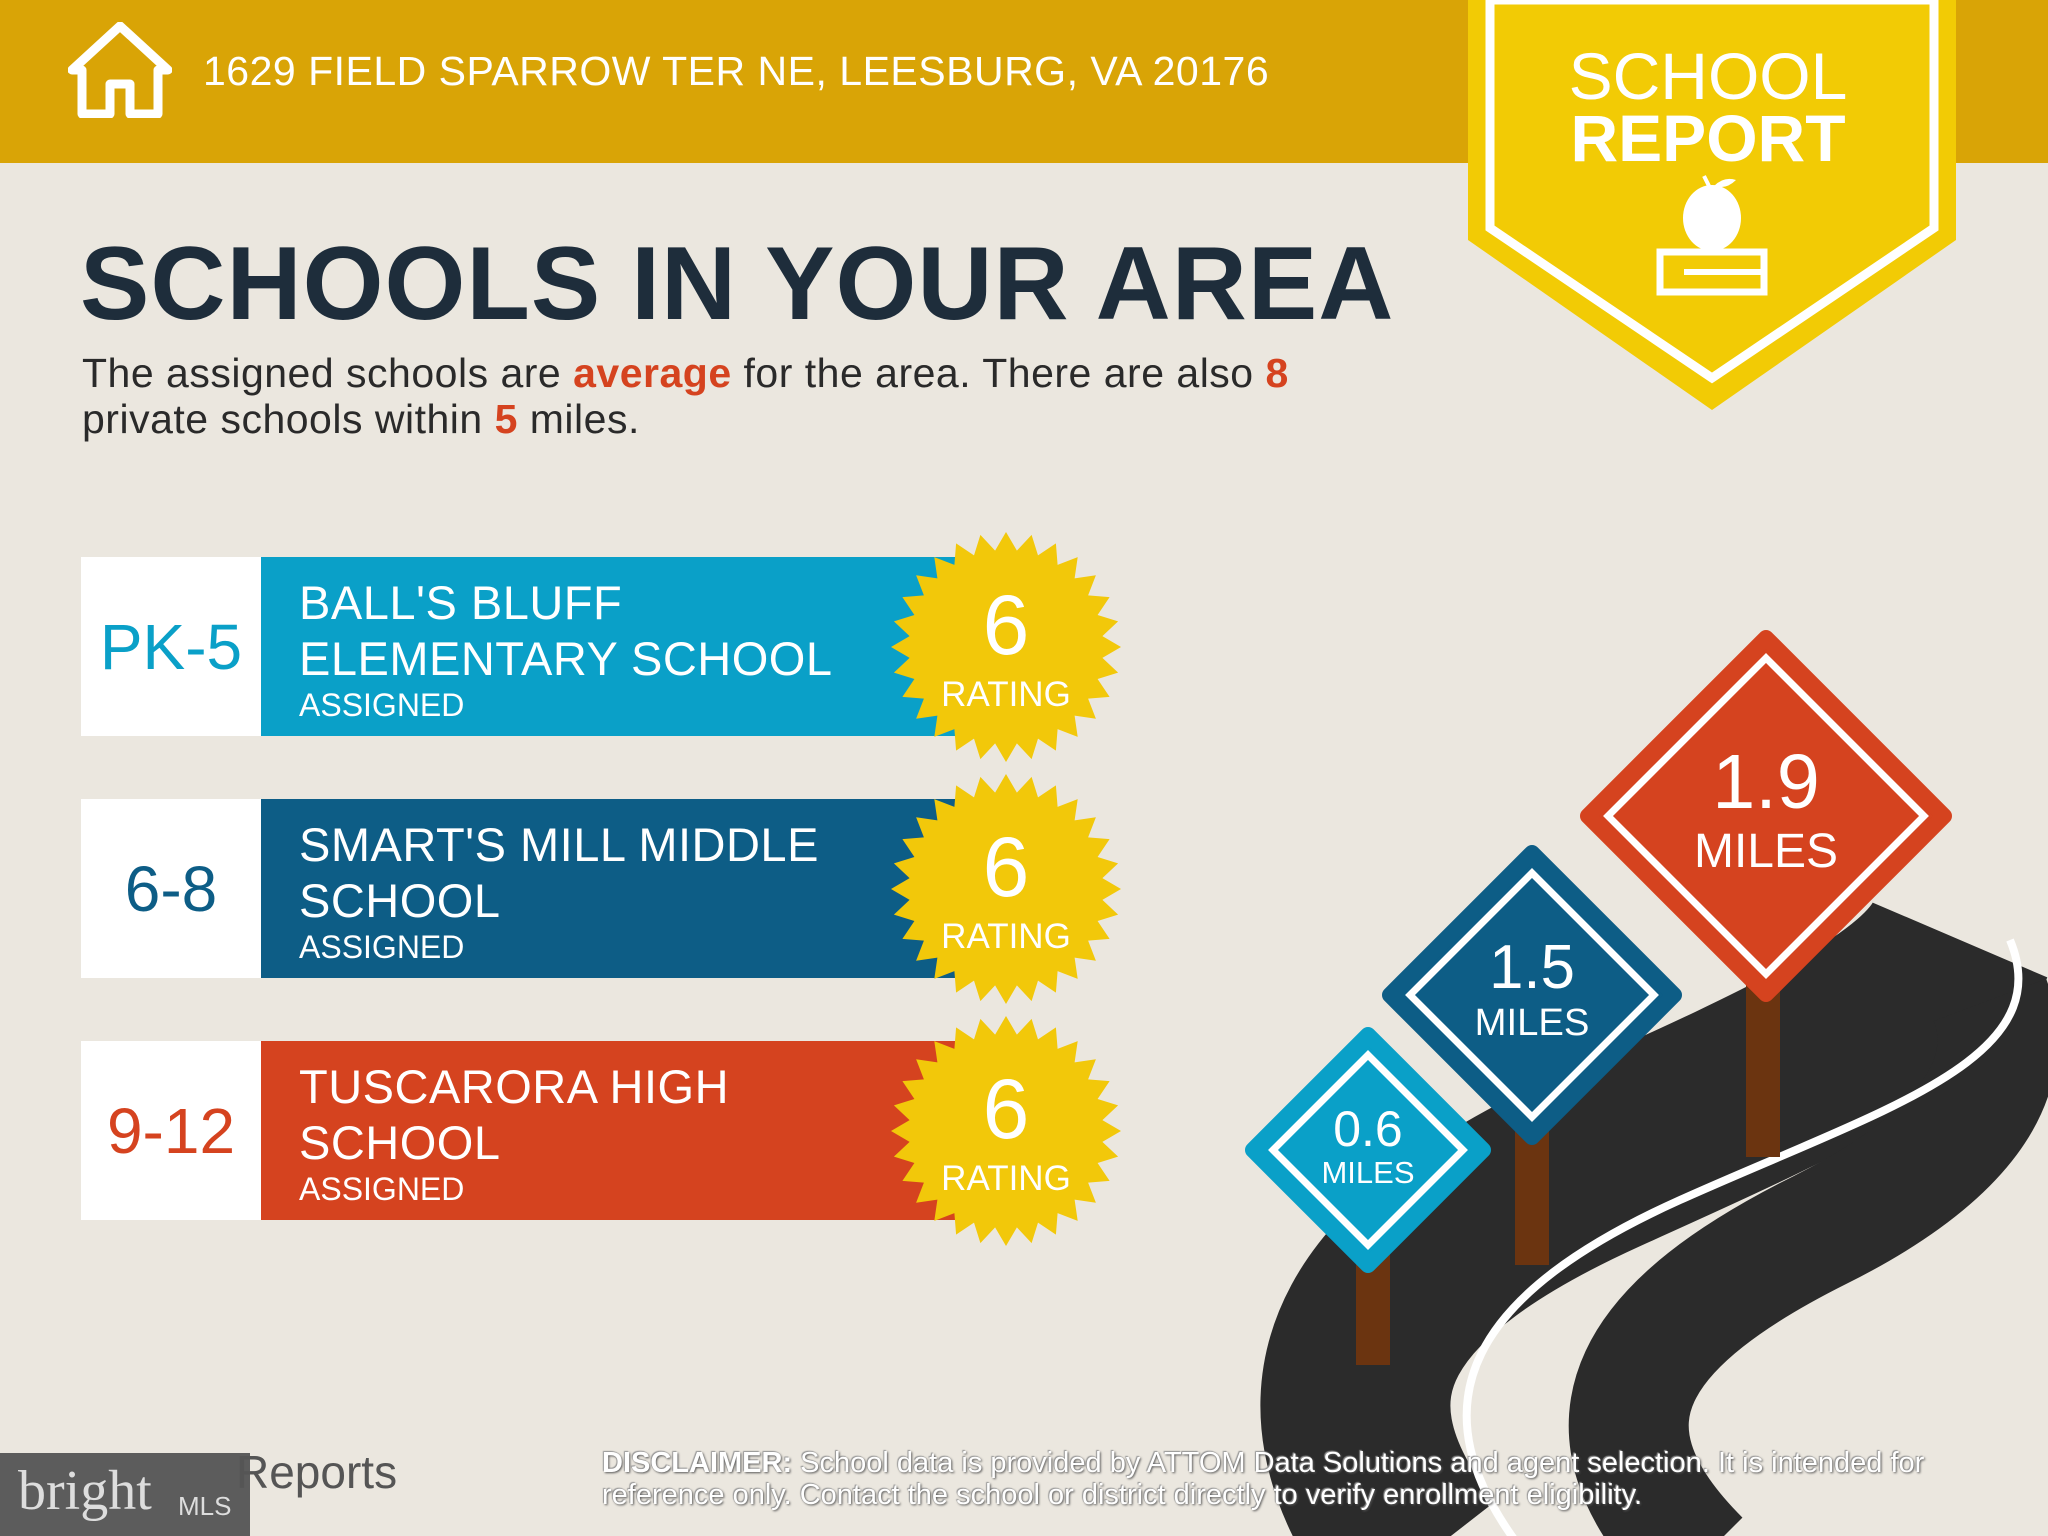 The image size is (2048, 1536). What do you see at coordinates (1532, 968) in the screenshot?
I see `distance-value: 1.5` at bounding box center [1532, 968].